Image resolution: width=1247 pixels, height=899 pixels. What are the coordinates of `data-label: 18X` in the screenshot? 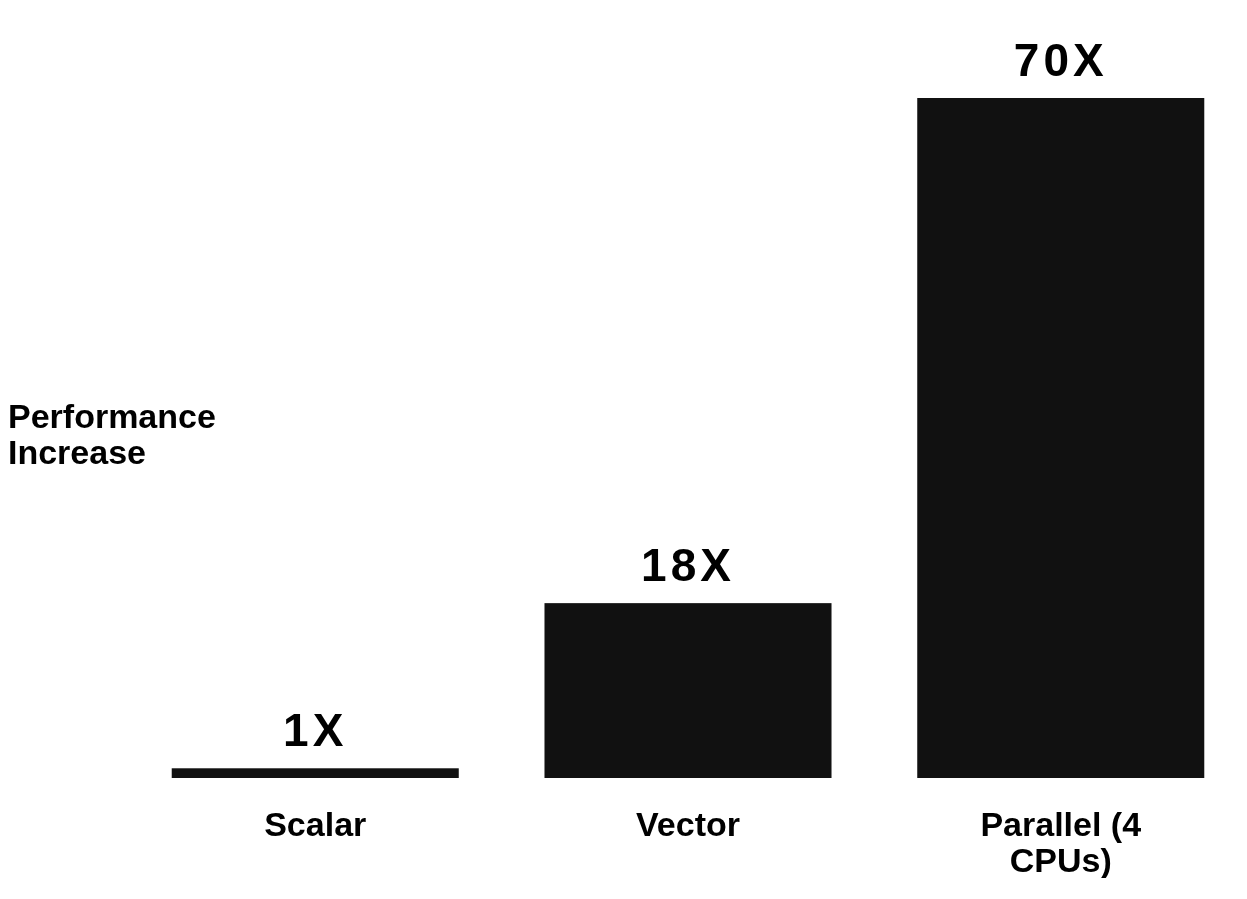 It's located at (688, 565).